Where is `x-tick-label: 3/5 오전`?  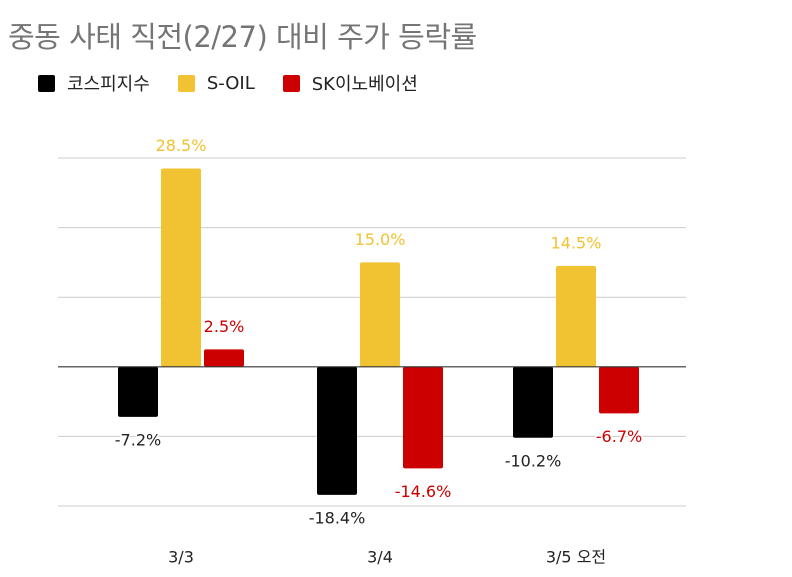 x-tick-label: 3/5 오전 is located at coordinates (576, 557).